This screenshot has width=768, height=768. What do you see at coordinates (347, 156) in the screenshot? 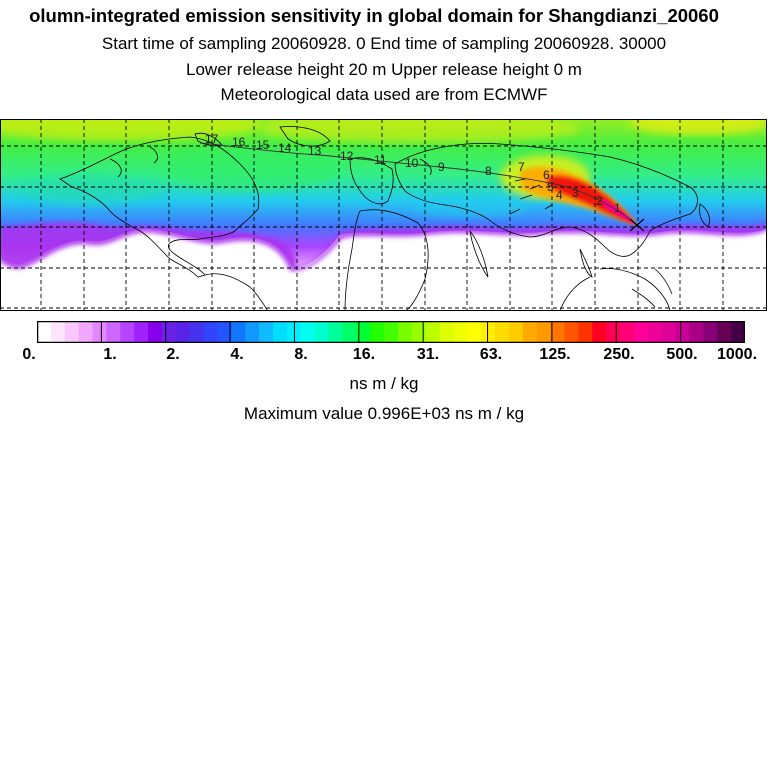
I see `contour-label: 12` at bounding box center [347, 156].